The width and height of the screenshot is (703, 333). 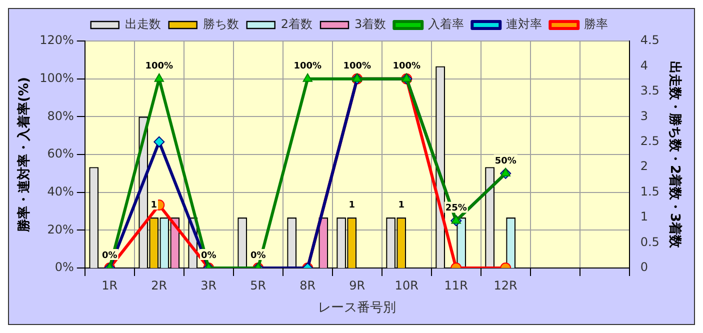 I want to click on data-label: 50%, so click(x=505, y=161).